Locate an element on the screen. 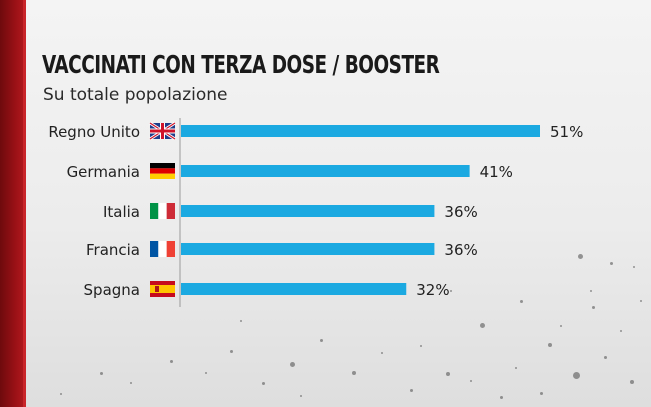 This screenshot has width=651, height=407. flag-uk-icon is located at coordinates (162, 131).